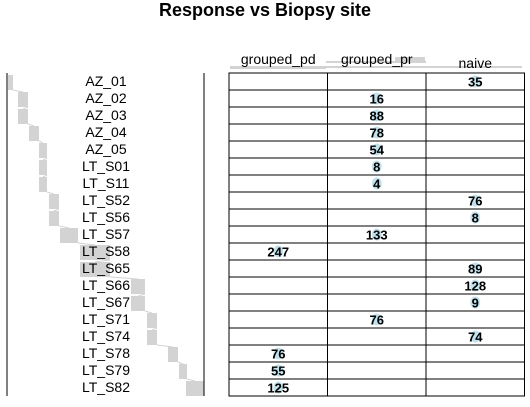 The width and height of the screenshot is (530, 407). I want to click on column-label: naive, so click(476, 63).